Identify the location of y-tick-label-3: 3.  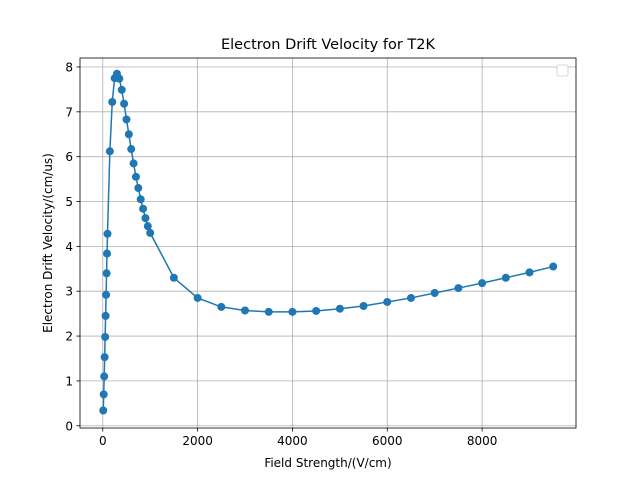
(69, 292).